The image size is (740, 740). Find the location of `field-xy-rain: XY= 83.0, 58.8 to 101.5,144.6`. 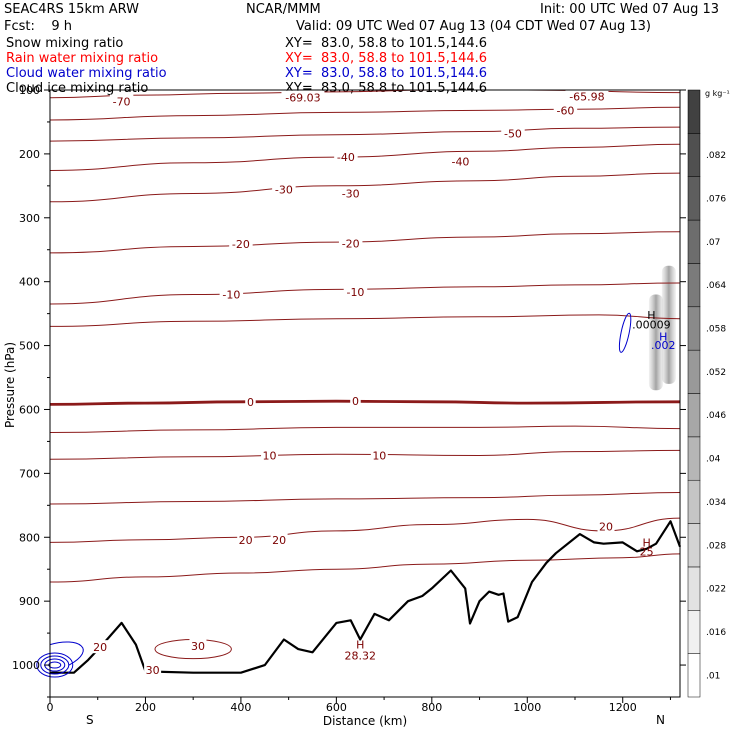

field-xy-rain: XY= 83.0, 58.8 to 101.5,144.6 is located at coordinates (386, 58).